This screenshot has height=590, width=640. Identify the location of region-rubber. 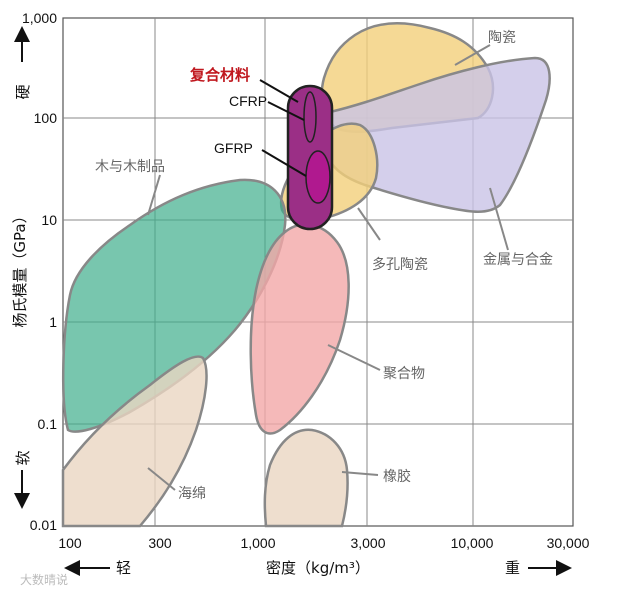
(306, 478).